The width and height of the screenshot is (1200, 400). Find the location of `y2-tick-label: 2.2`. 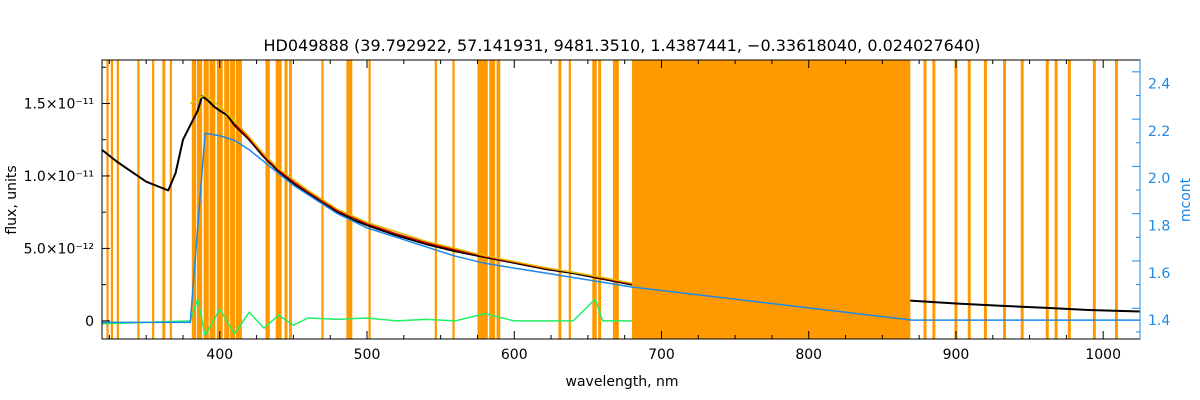

y2-tick-label: 2.2 is located at coordinates (1159, 132).